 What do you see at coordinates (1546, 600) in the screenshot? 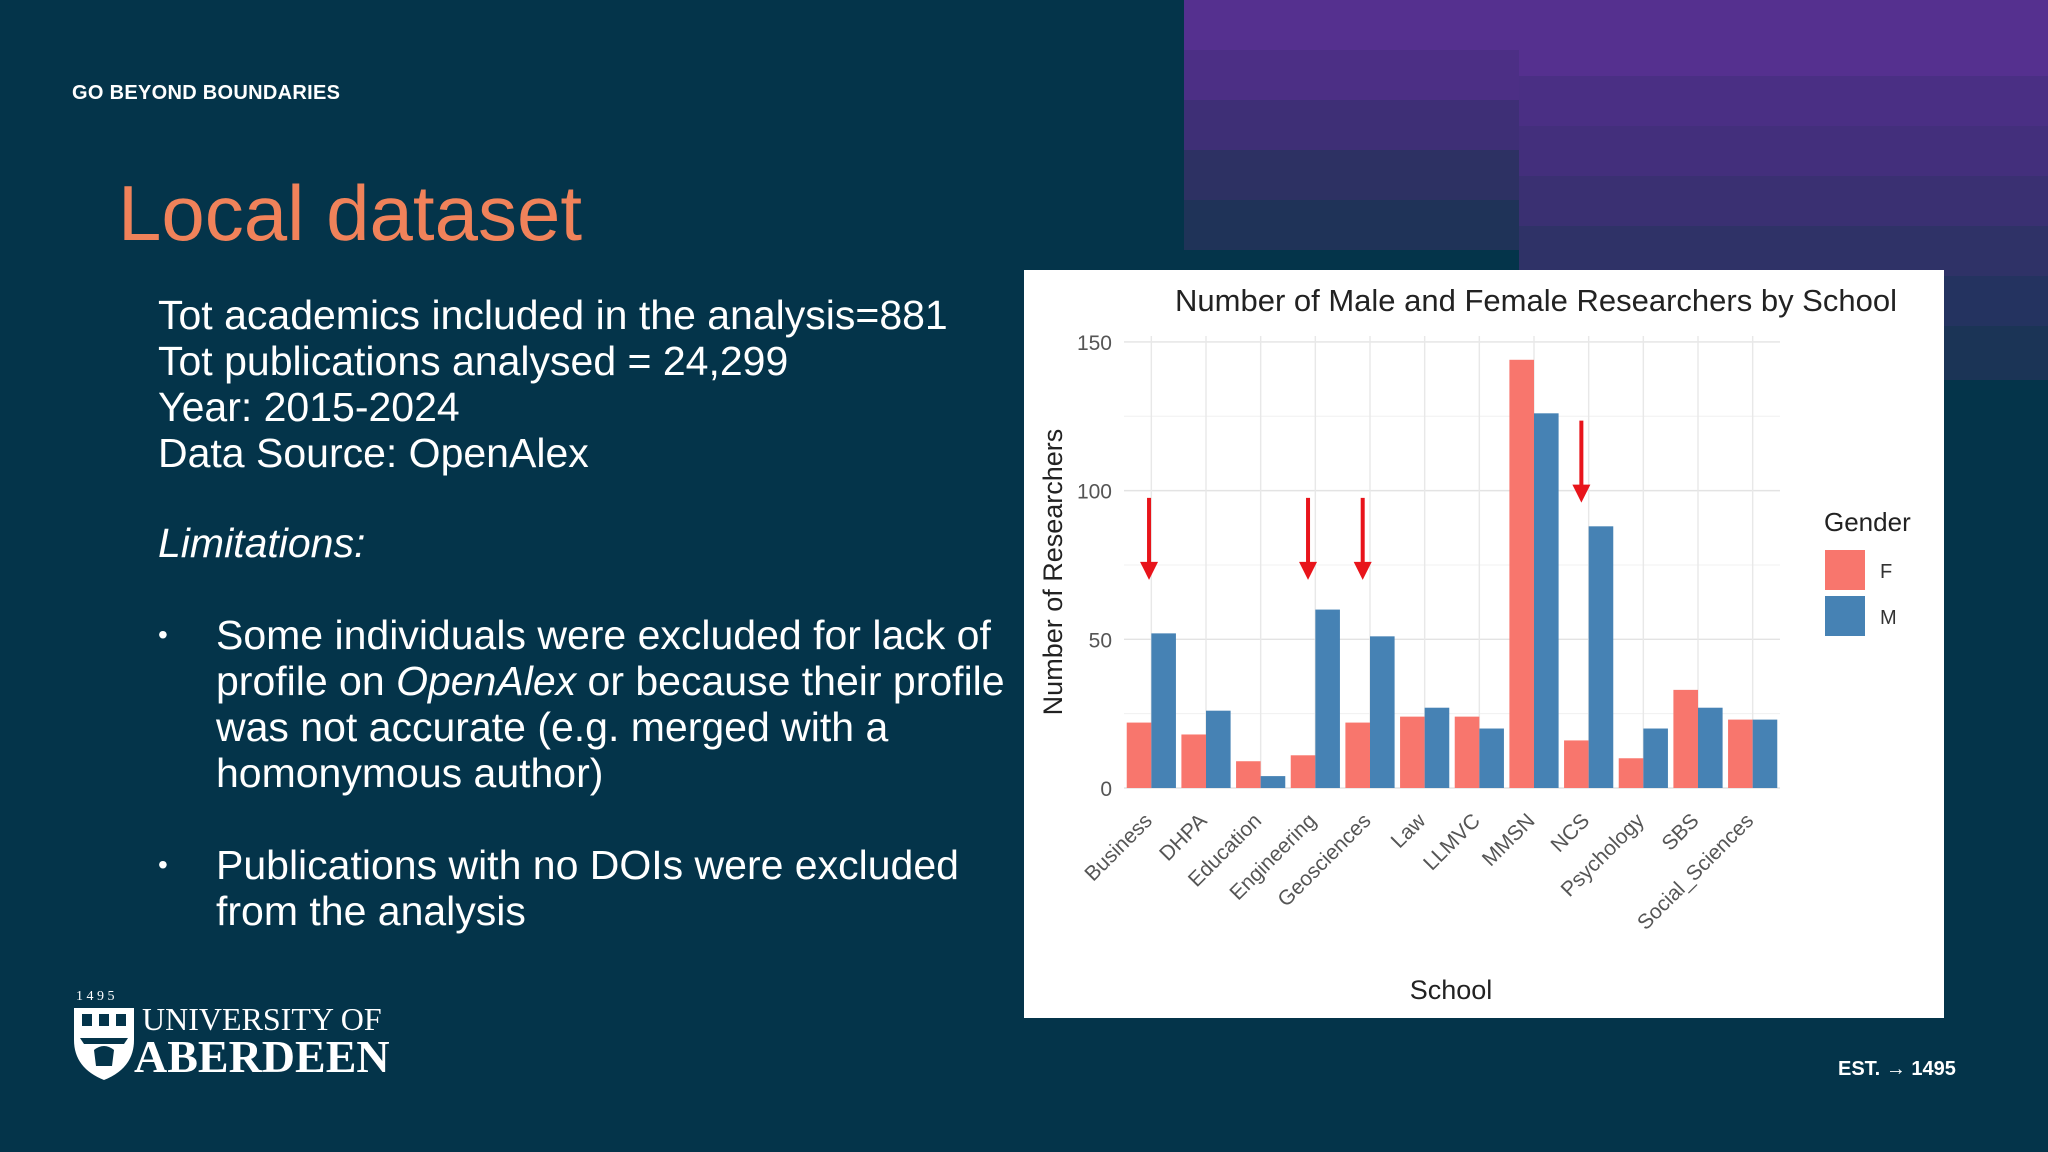
I see `bar-m-mmsn` at bounding box center [1546, 600].